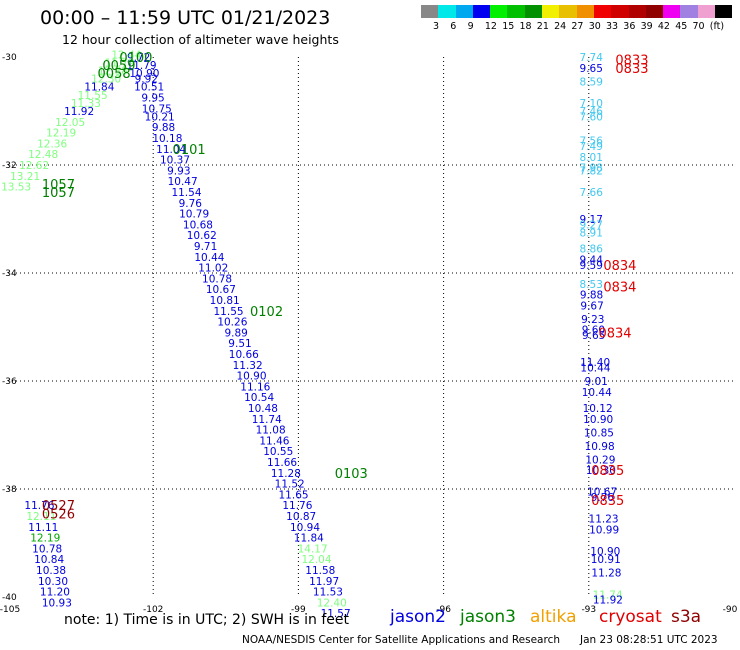 This screenshot has width=740, height=650. I want to click on pass-time-label: 1057, so click(58, 193).